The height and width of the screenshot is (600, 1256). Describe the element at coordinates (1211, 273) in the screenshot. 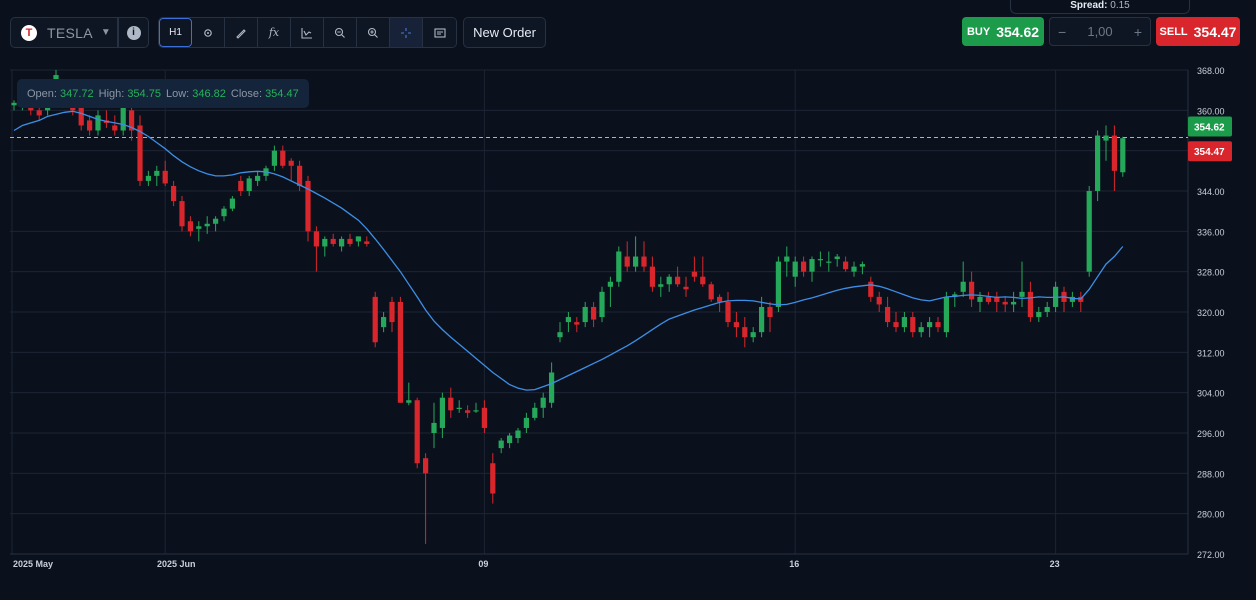

I see `y-tick-label: 328.00` at that location.